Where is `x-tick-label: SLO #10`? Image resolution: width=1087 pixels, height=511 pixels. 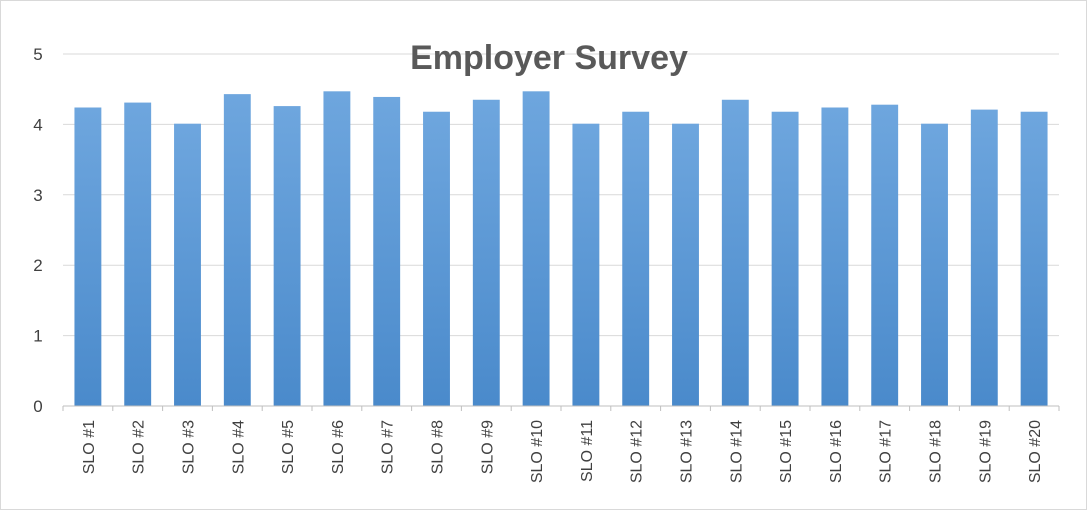
x-tick-label: SLO #10 is located at coordinates (537, 451).